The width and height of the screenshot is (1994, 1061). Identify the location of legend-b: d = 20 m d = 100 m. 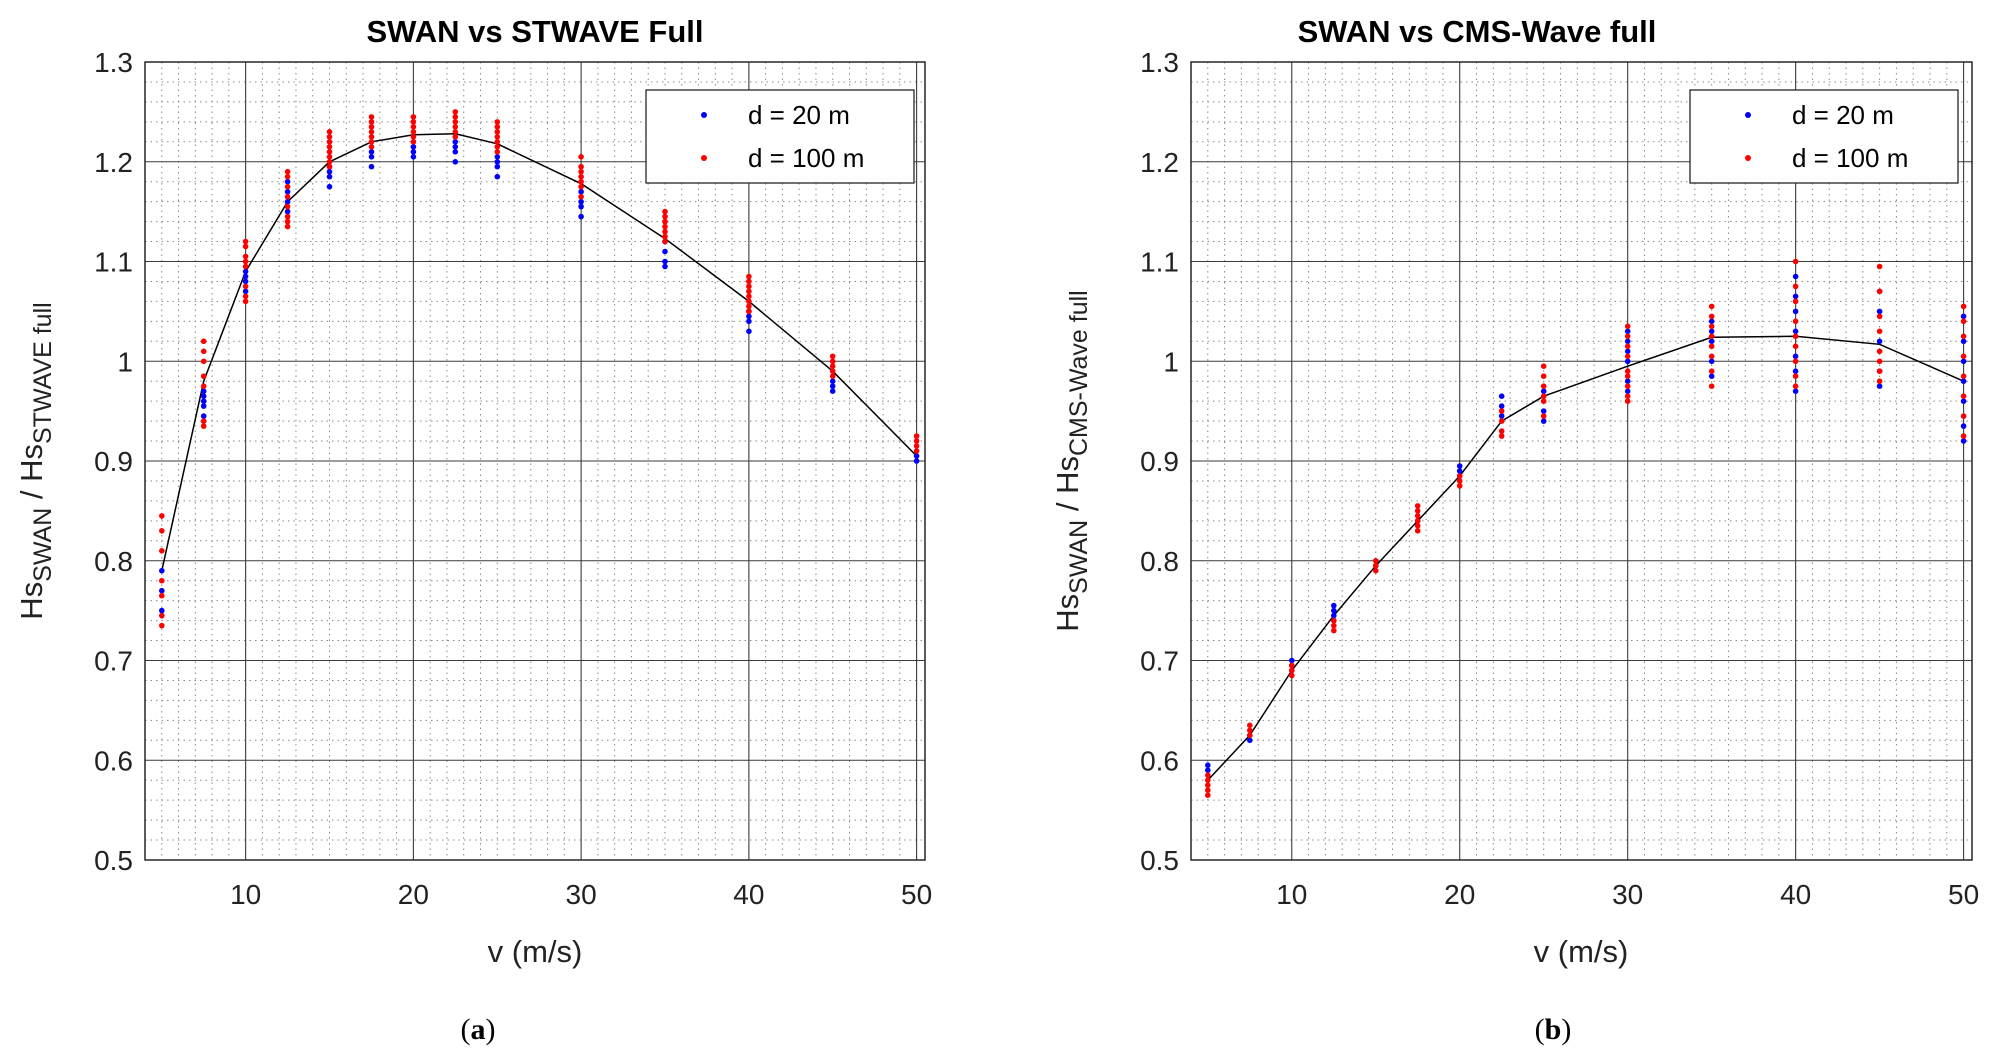
(1824, 136).